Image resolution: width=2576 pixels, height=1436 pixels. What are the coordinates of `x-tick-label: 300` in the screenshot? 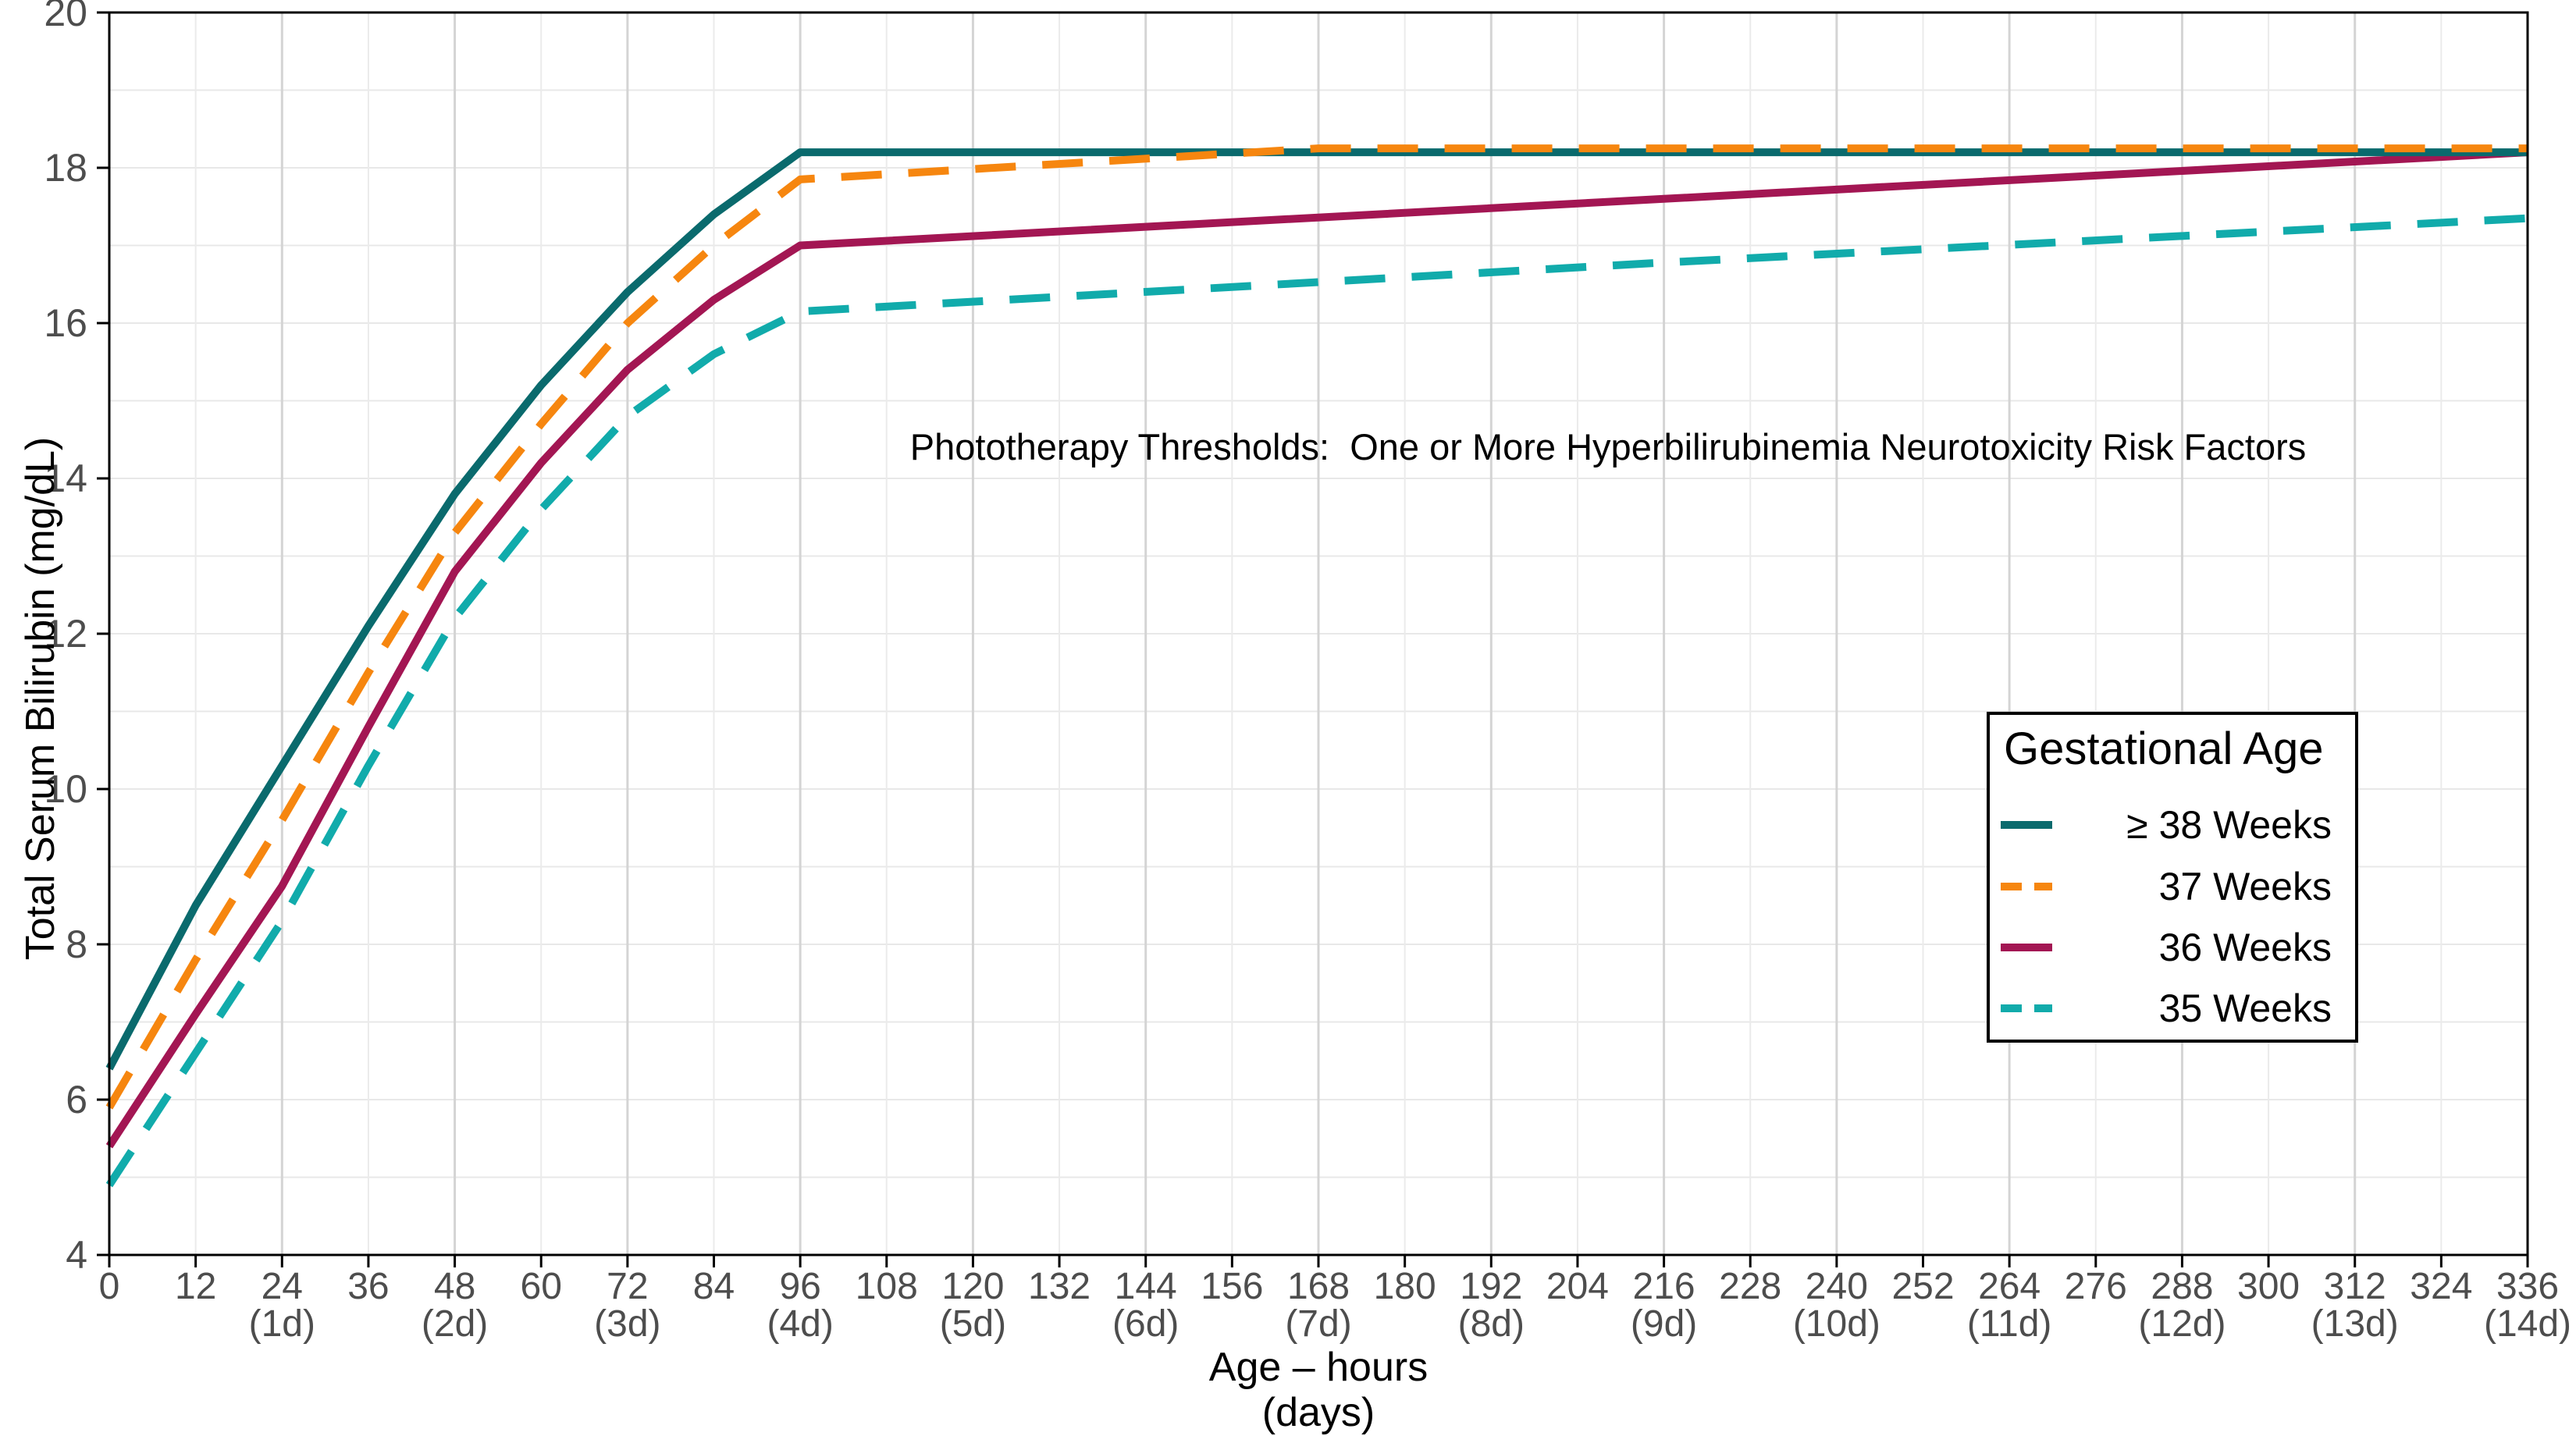 It's located at (2268, 1286).